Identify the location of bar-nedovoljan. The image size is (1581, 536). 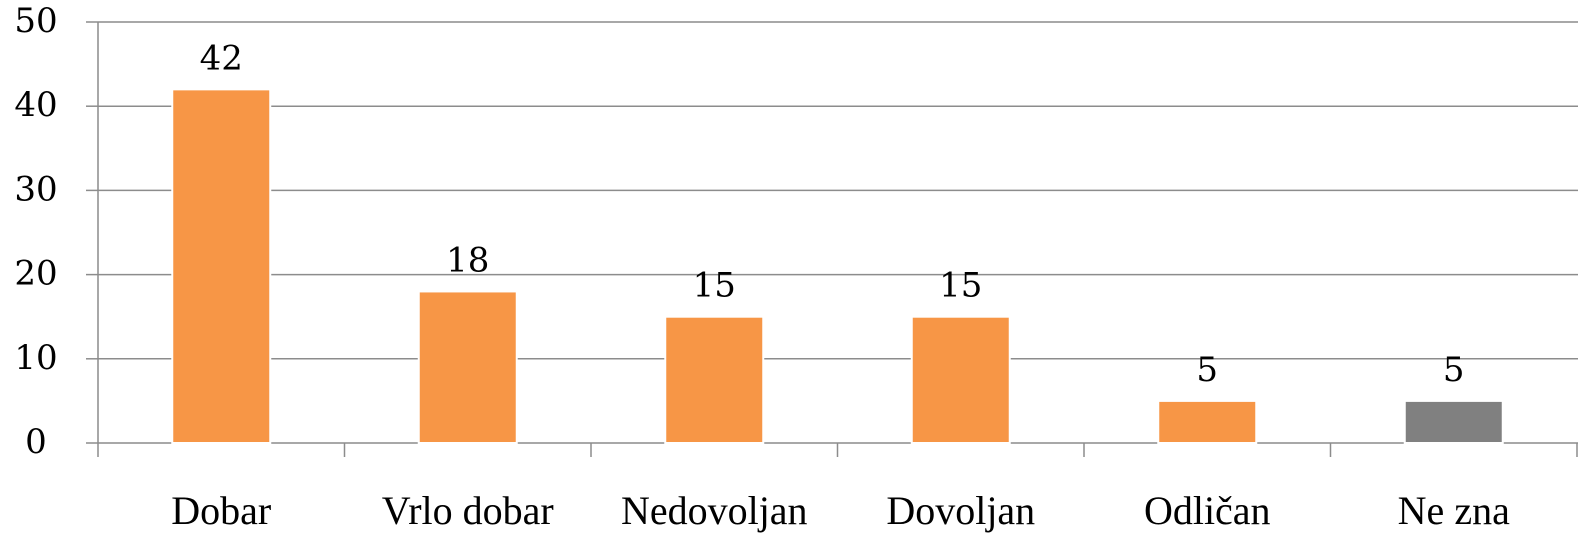
(714, 380).